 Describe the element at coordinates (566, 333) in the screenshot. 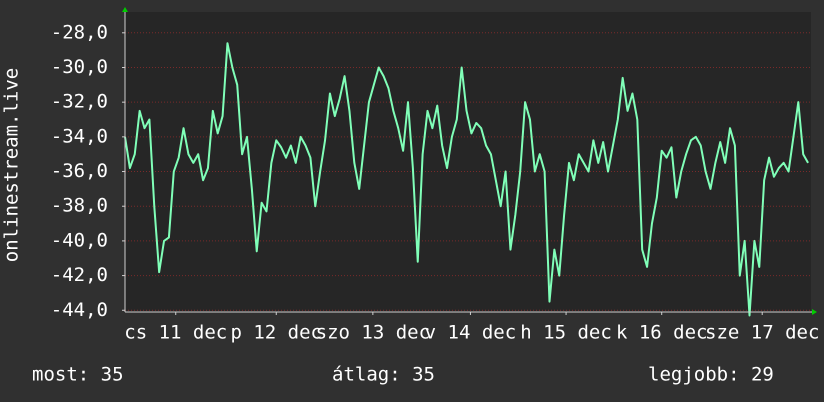

I see `x-tick-label: h 15 dec` at that location.